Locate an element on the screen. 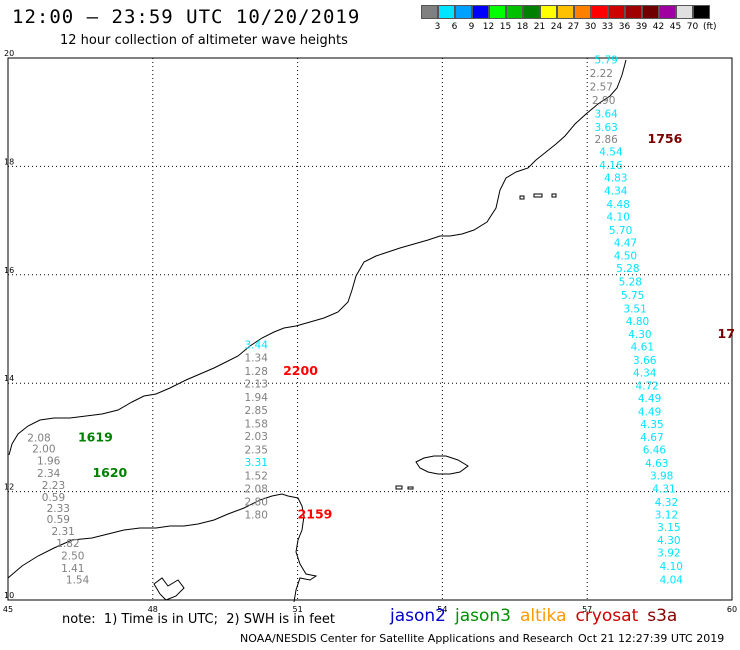 The width and height of the screenshot is (740, 650). wave-height-value: 3.12 is located at coordinates (666, 516).